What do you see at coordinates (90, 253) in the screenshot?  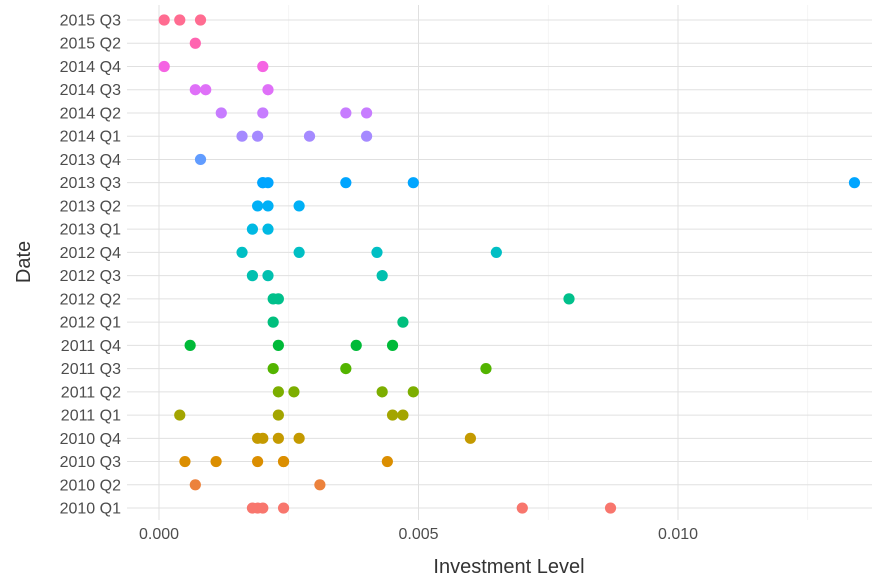 I see `y-tick-label: 2012 Q4` at bounding box center [90, 253].